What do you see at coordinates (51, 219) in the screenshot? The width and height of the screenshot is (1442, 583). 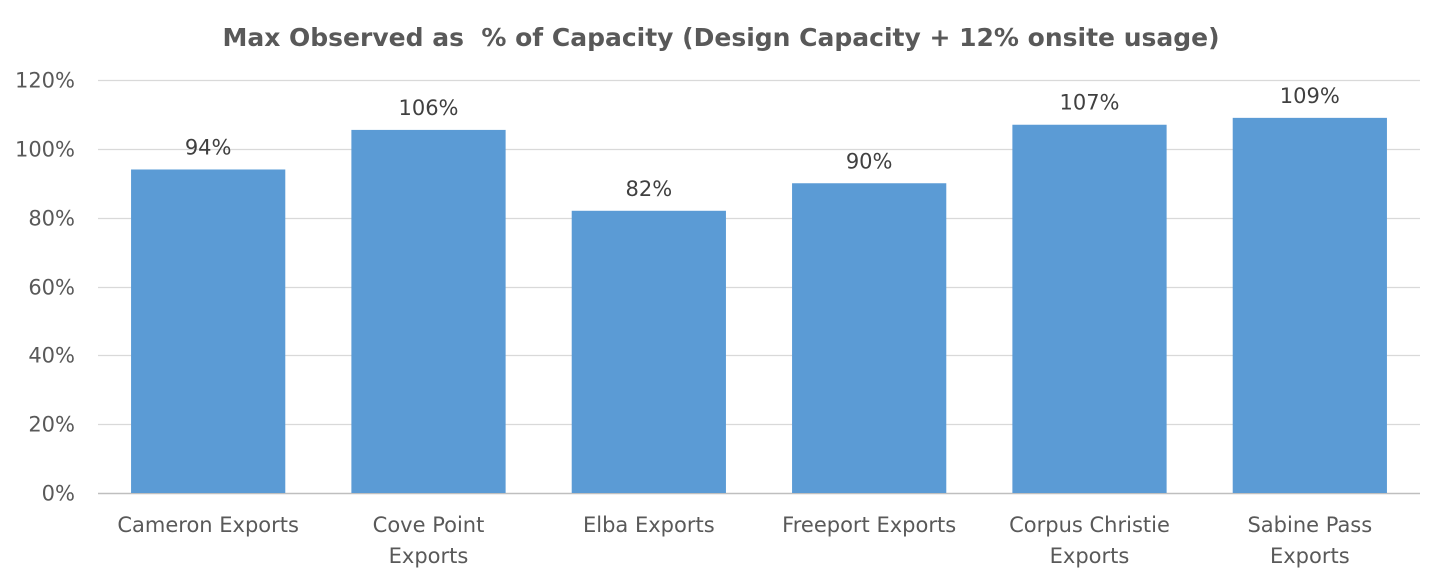 I see `y-tick-label: 80%` at bounding box center [51, 219].